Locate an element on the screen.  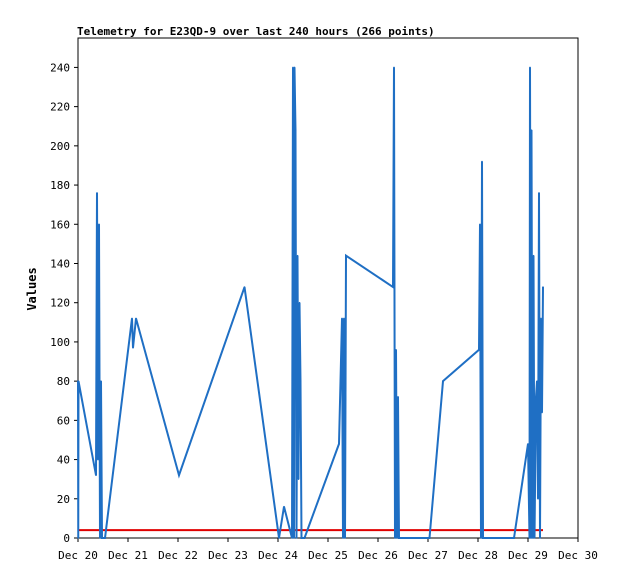
y-tick-label: 20 is located at coordinates (63, 499).